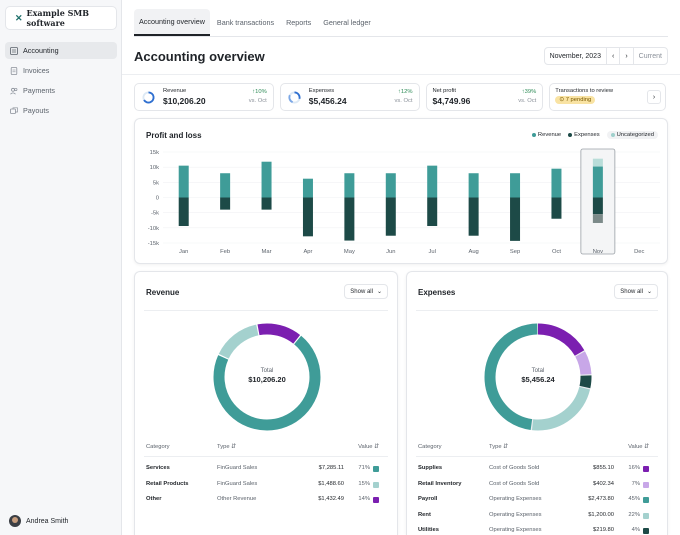 The height and width of the screenshot is (535, 680). What do you see at coordinates (39, 90) in the screenshot?
I see `sidebar-item-label: Payments` at bounding box center [39, 90].